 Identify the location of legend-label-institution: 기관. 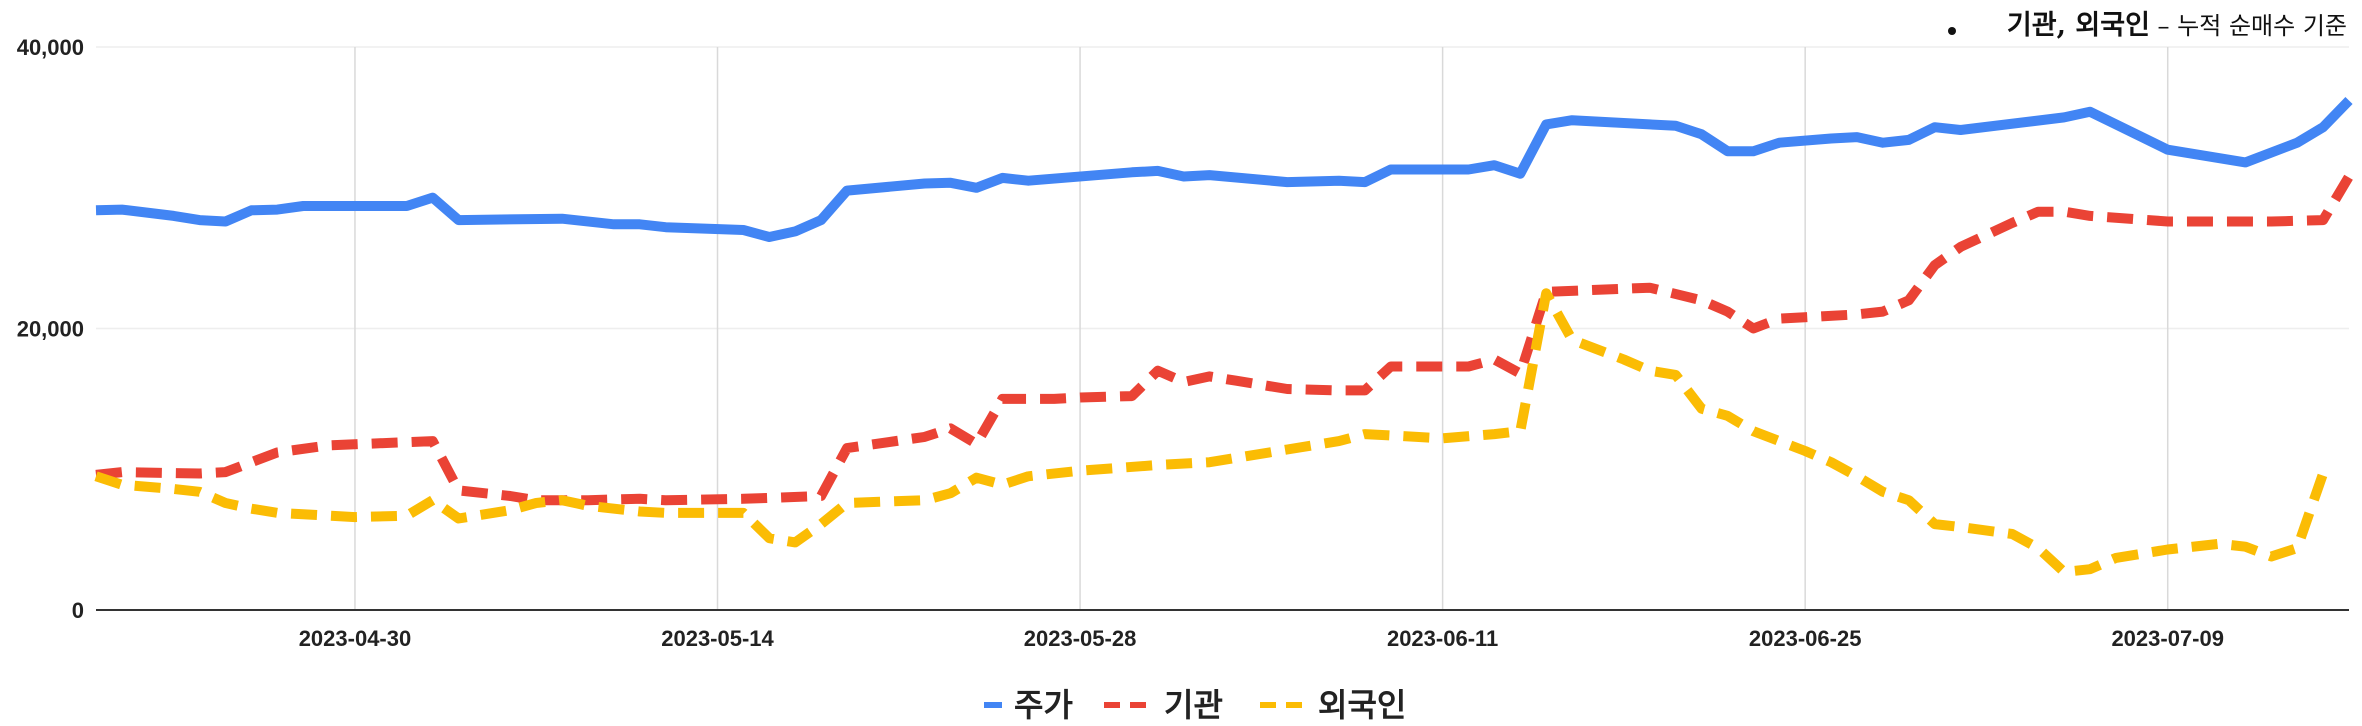
(1193, 705).